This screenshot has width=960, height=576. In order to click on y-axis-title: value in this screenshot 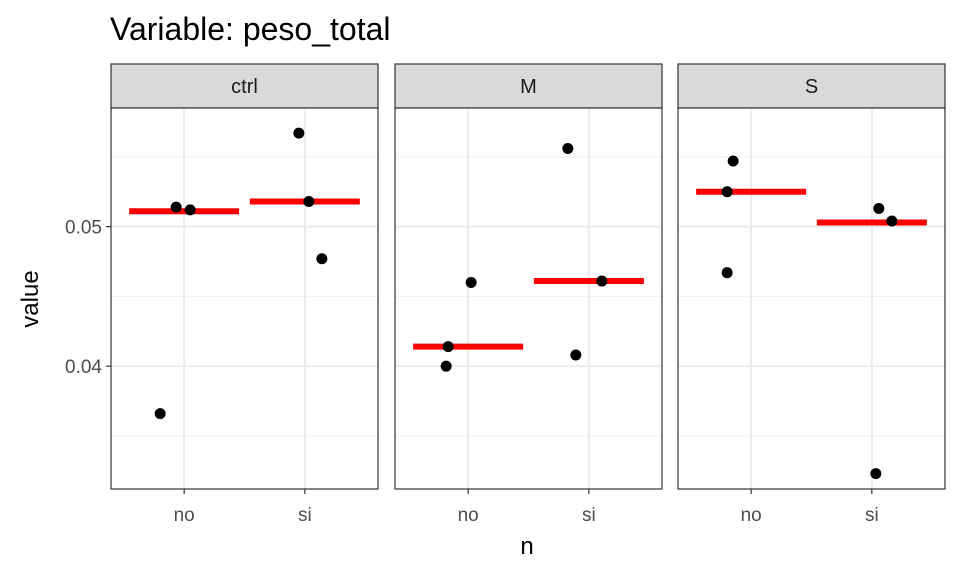, I will do `click(30, 298)`.